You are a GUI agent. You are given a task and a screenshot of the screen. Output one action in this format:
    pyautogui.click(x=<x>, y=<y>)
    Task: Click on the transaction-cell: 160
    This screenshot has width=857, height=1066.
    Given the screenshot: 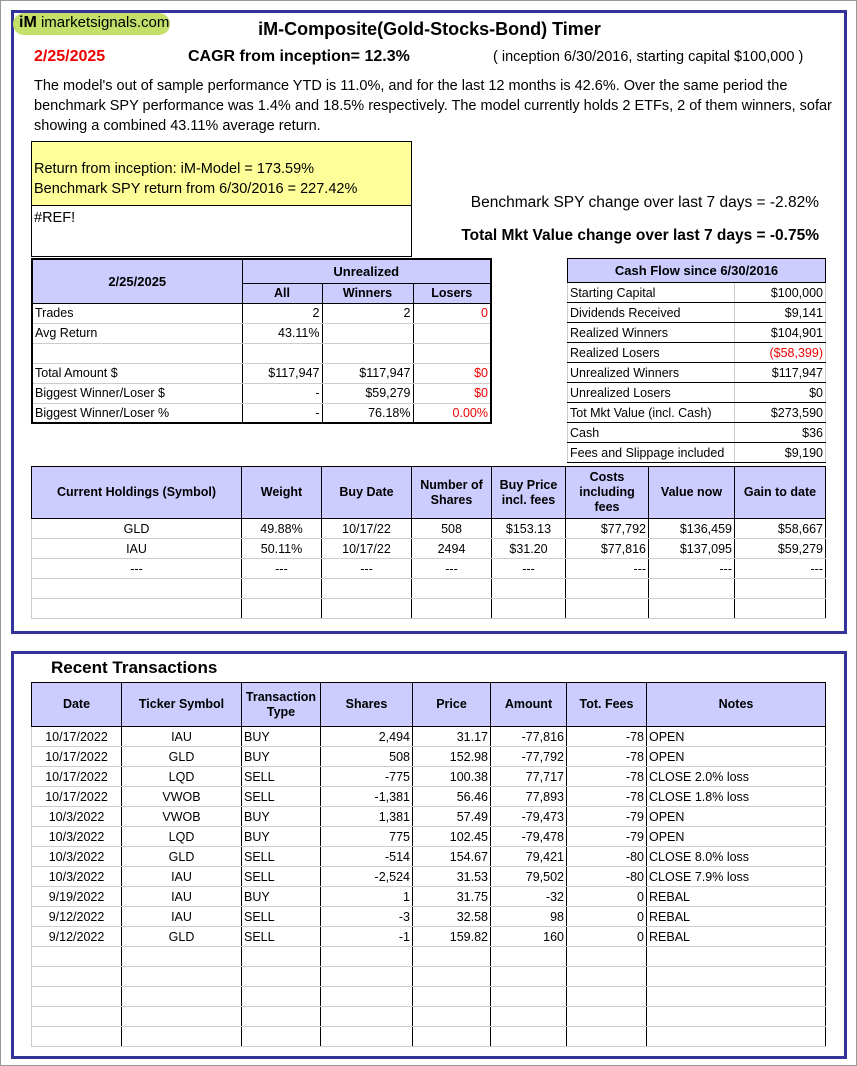 What is the action you would take?
    pyautogui.click(x=528, y=936)
    